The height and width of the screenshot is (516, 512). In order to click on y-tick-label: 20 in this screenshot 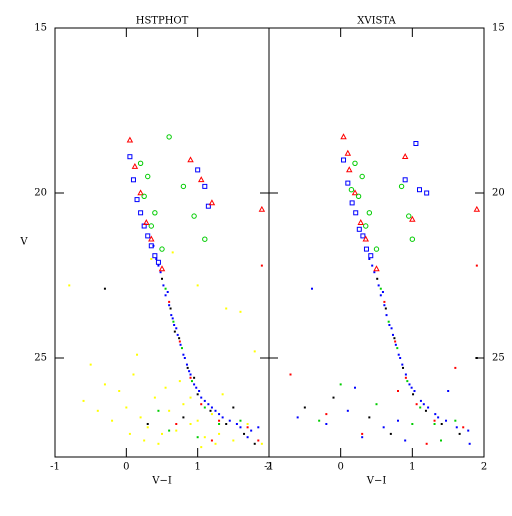, I will do `click(40, 193)`.